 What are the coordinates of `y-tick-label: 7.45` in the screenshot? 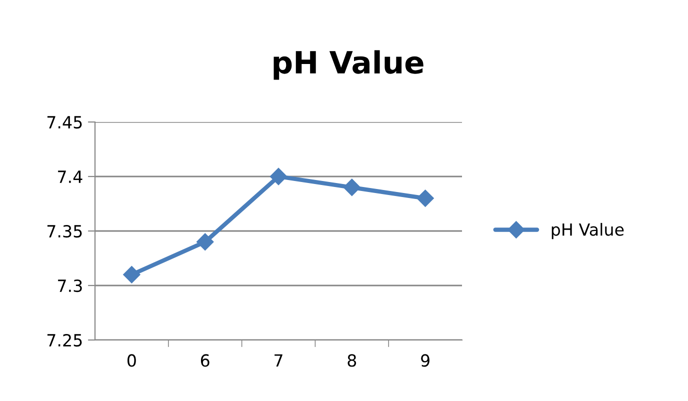 It's located at (64, 122).